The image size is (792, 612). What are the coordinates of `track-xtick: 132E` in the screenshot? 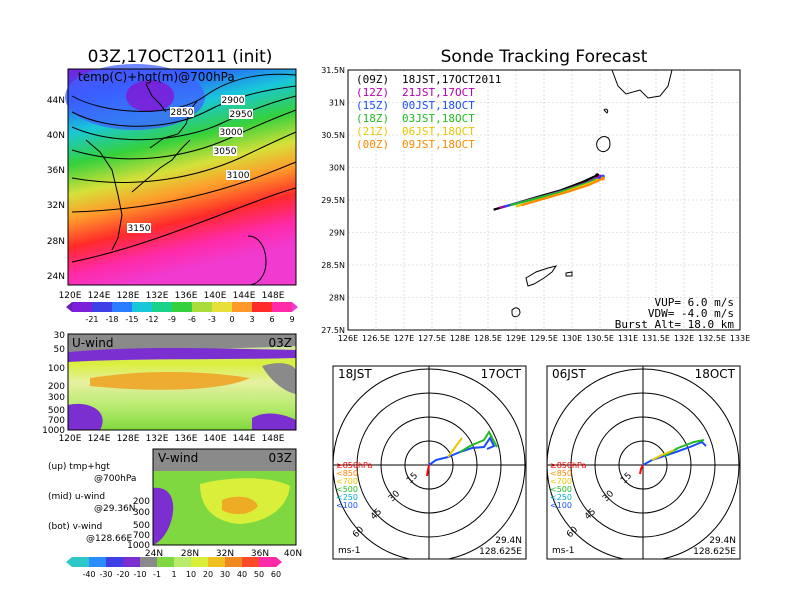 It's located at (684, 338).